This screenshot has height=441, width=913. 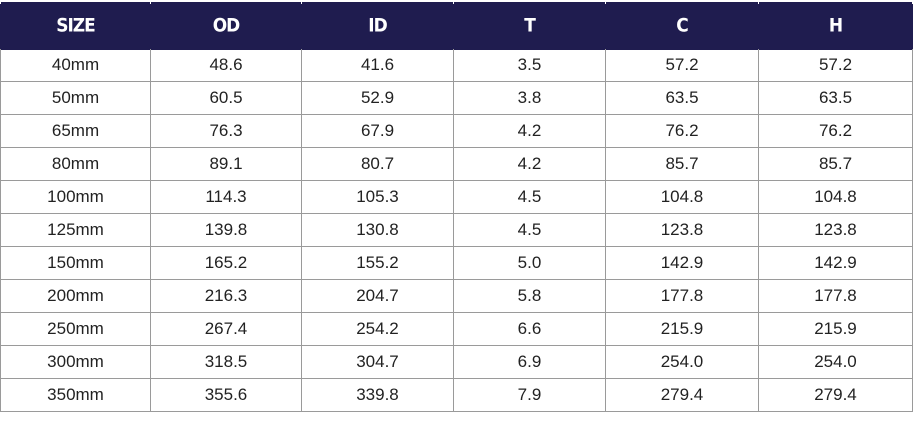 I want to click on cell-h: 279.4, so click(x=835, y=395).